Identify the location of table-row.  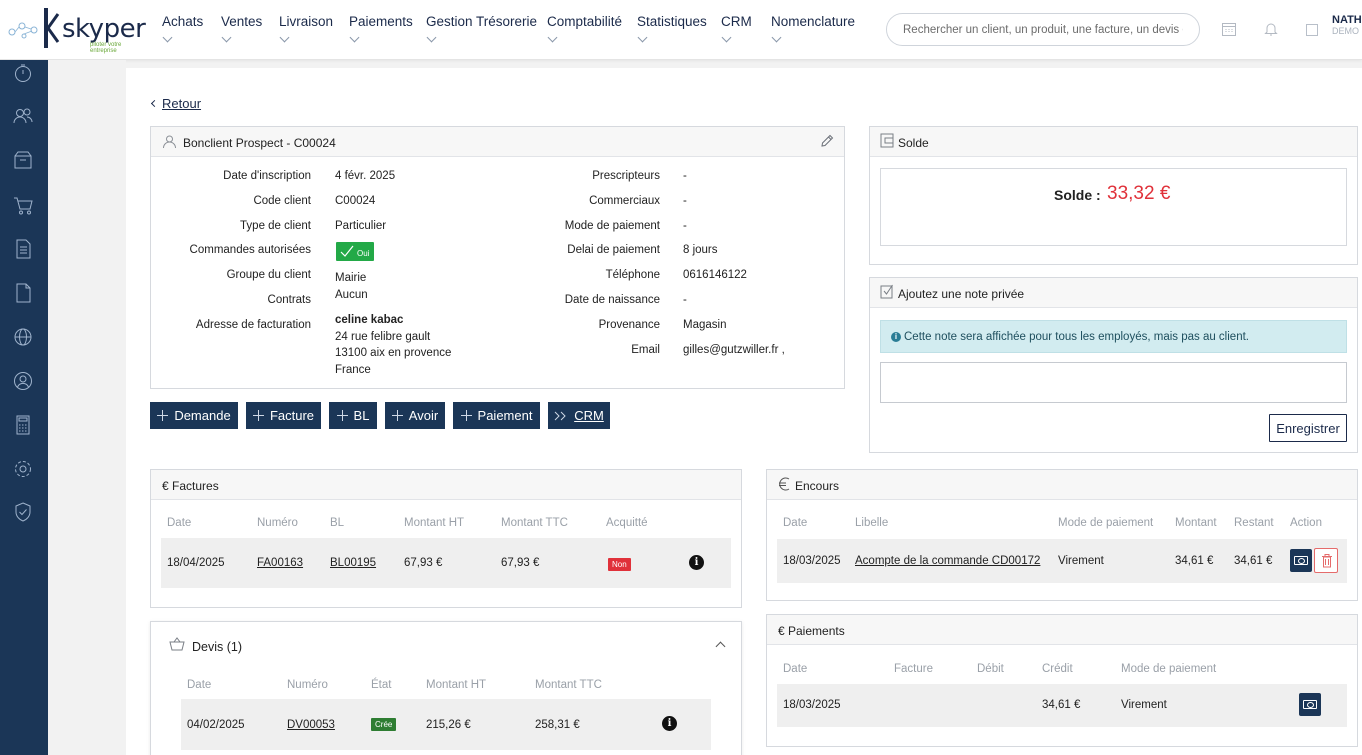
(1062, 705).